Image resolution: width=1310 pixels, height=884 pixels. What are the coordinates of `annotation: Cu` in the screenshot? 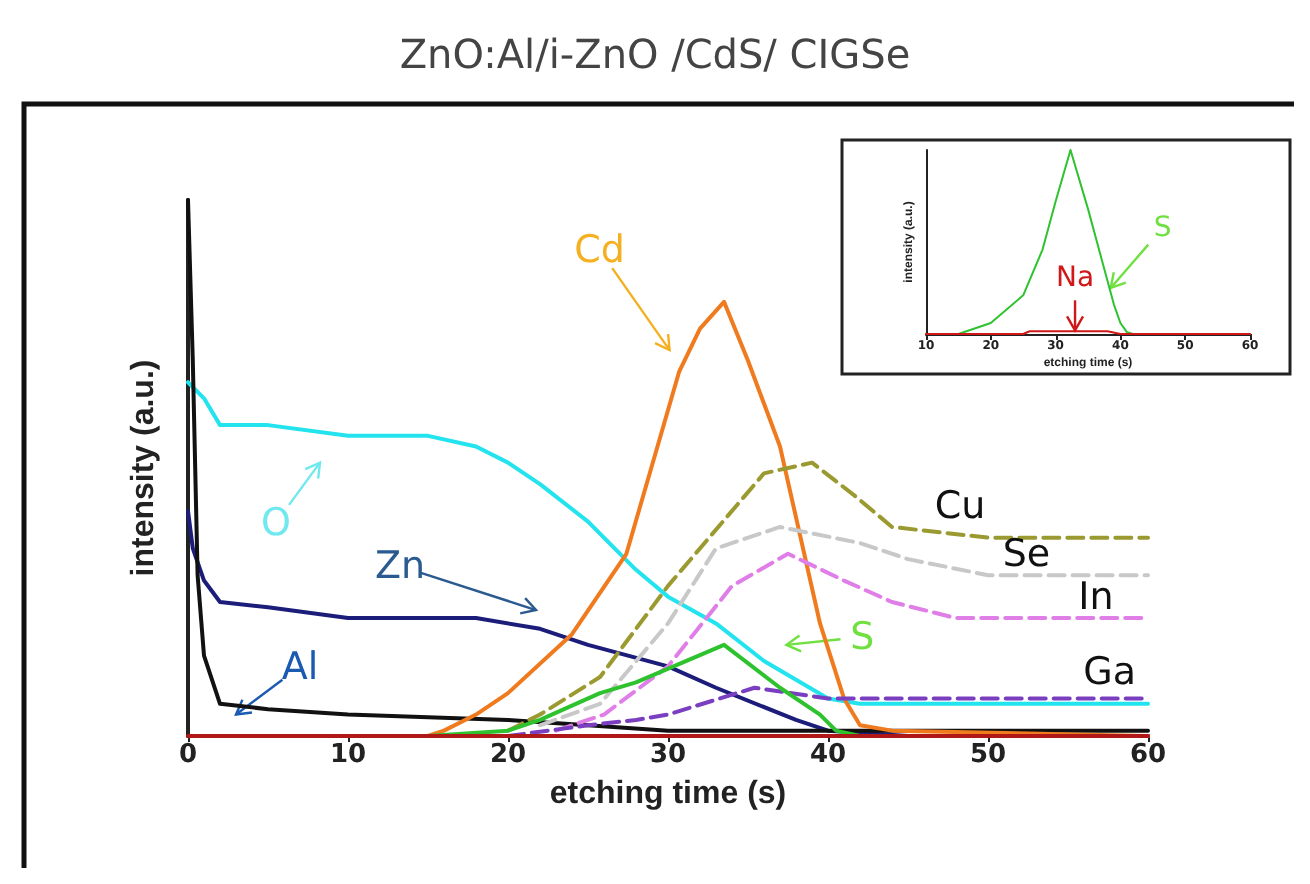 It's located at (960, 505).